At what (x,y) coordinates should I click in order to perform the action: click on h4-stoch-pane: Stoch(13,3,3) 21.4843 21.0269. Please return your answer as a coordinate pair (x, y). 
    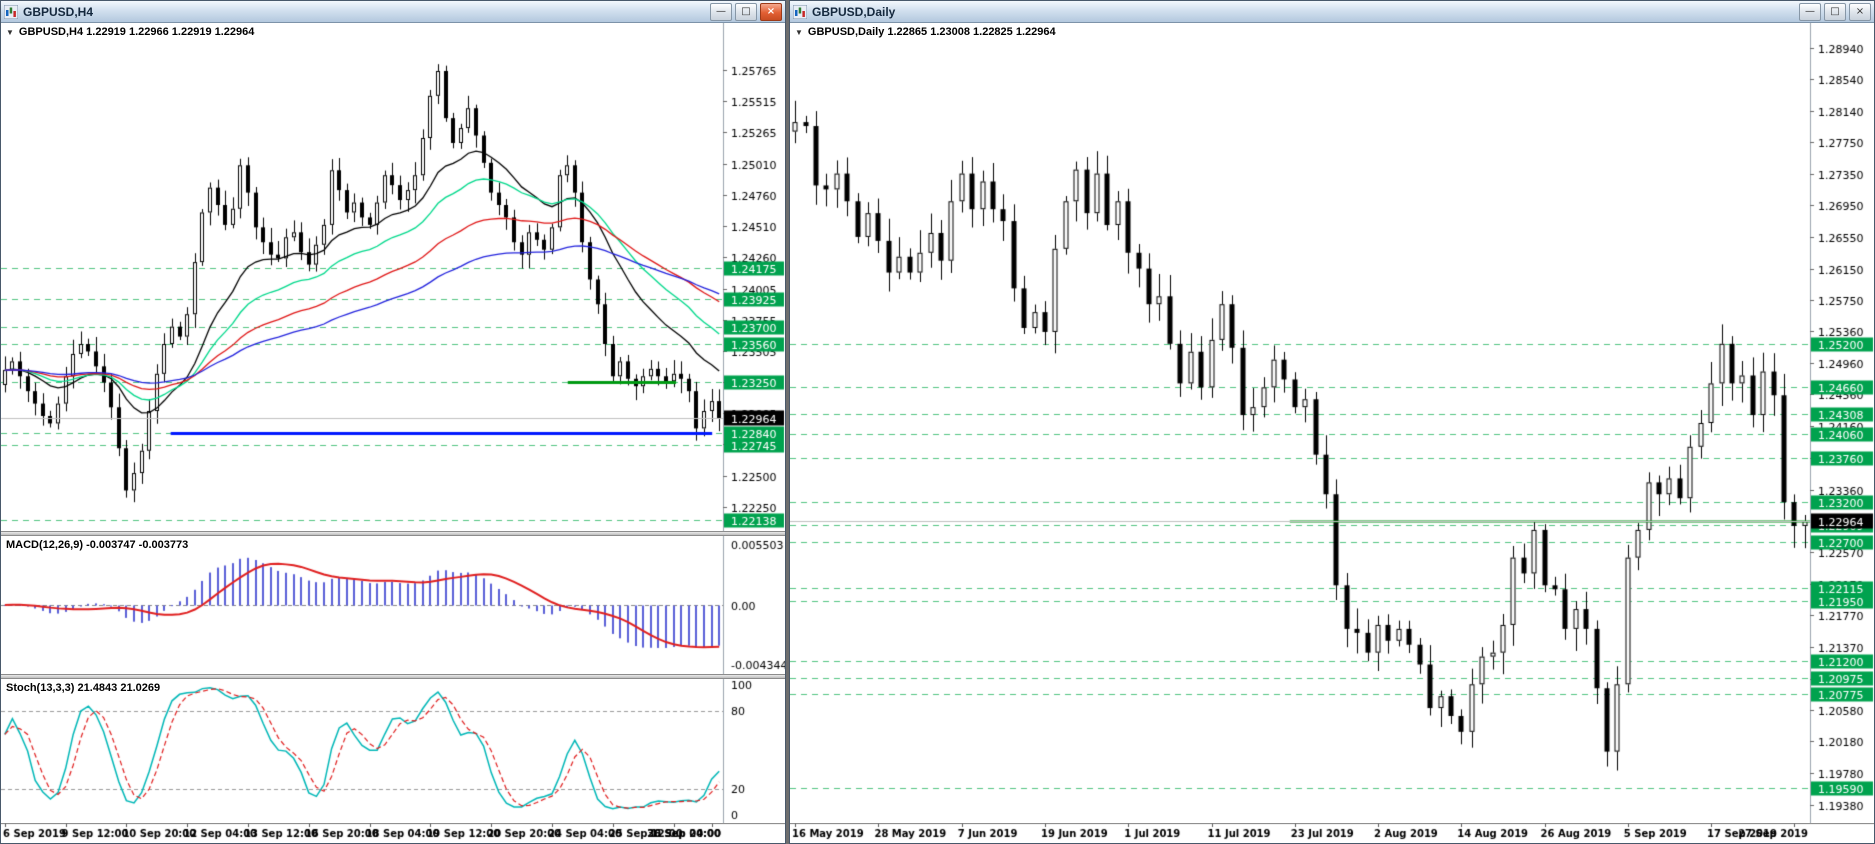
    Looking at the image, I should click on (393, 751).